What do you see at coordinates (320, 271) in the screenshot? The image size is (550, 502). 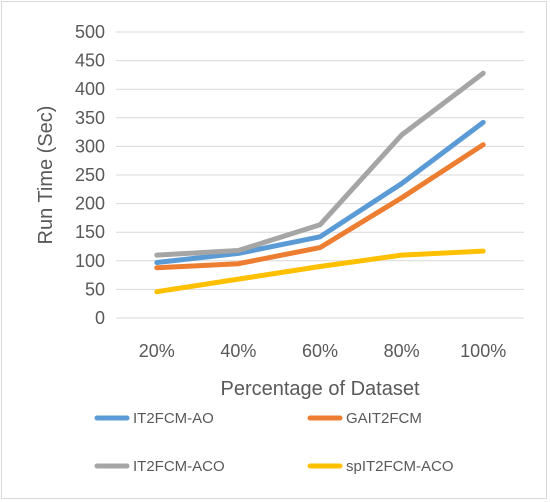 I see `series-line-spit2fcm-aco` at bounding box center [320, 271].